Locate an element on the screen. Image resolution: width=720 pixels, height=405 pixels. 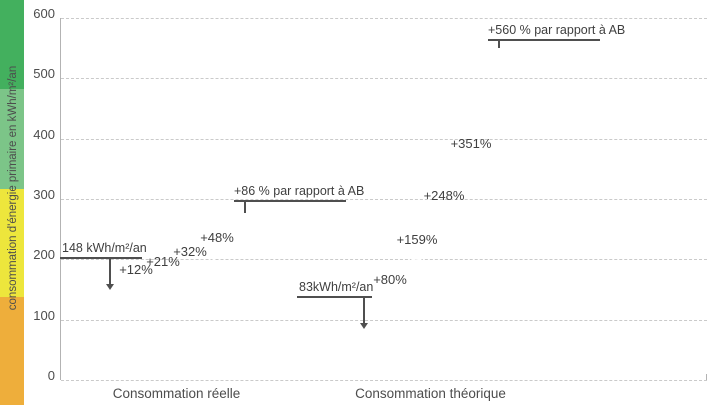
y-tick-label-400: 400 is located at coordinates (44, 134).